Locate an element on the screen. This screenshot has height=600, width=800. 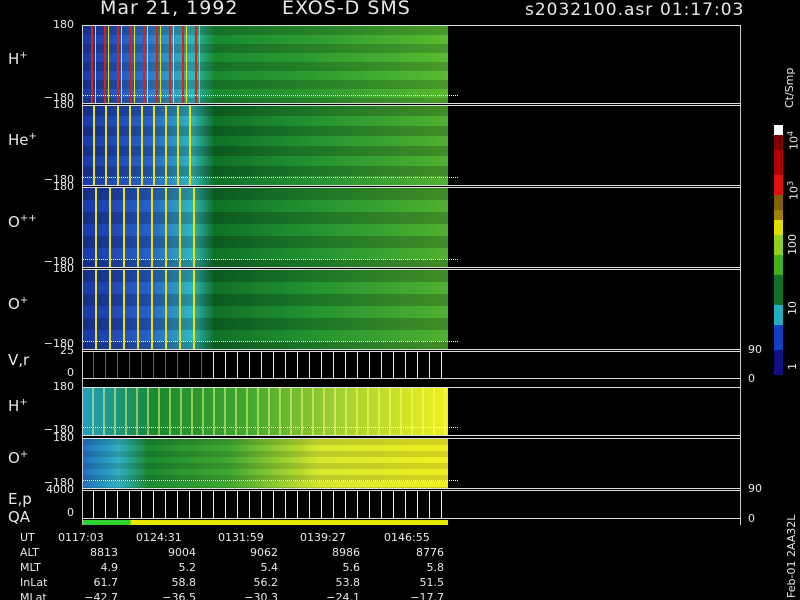
table-cell: 5.6 is located at coordinates (351, 567).